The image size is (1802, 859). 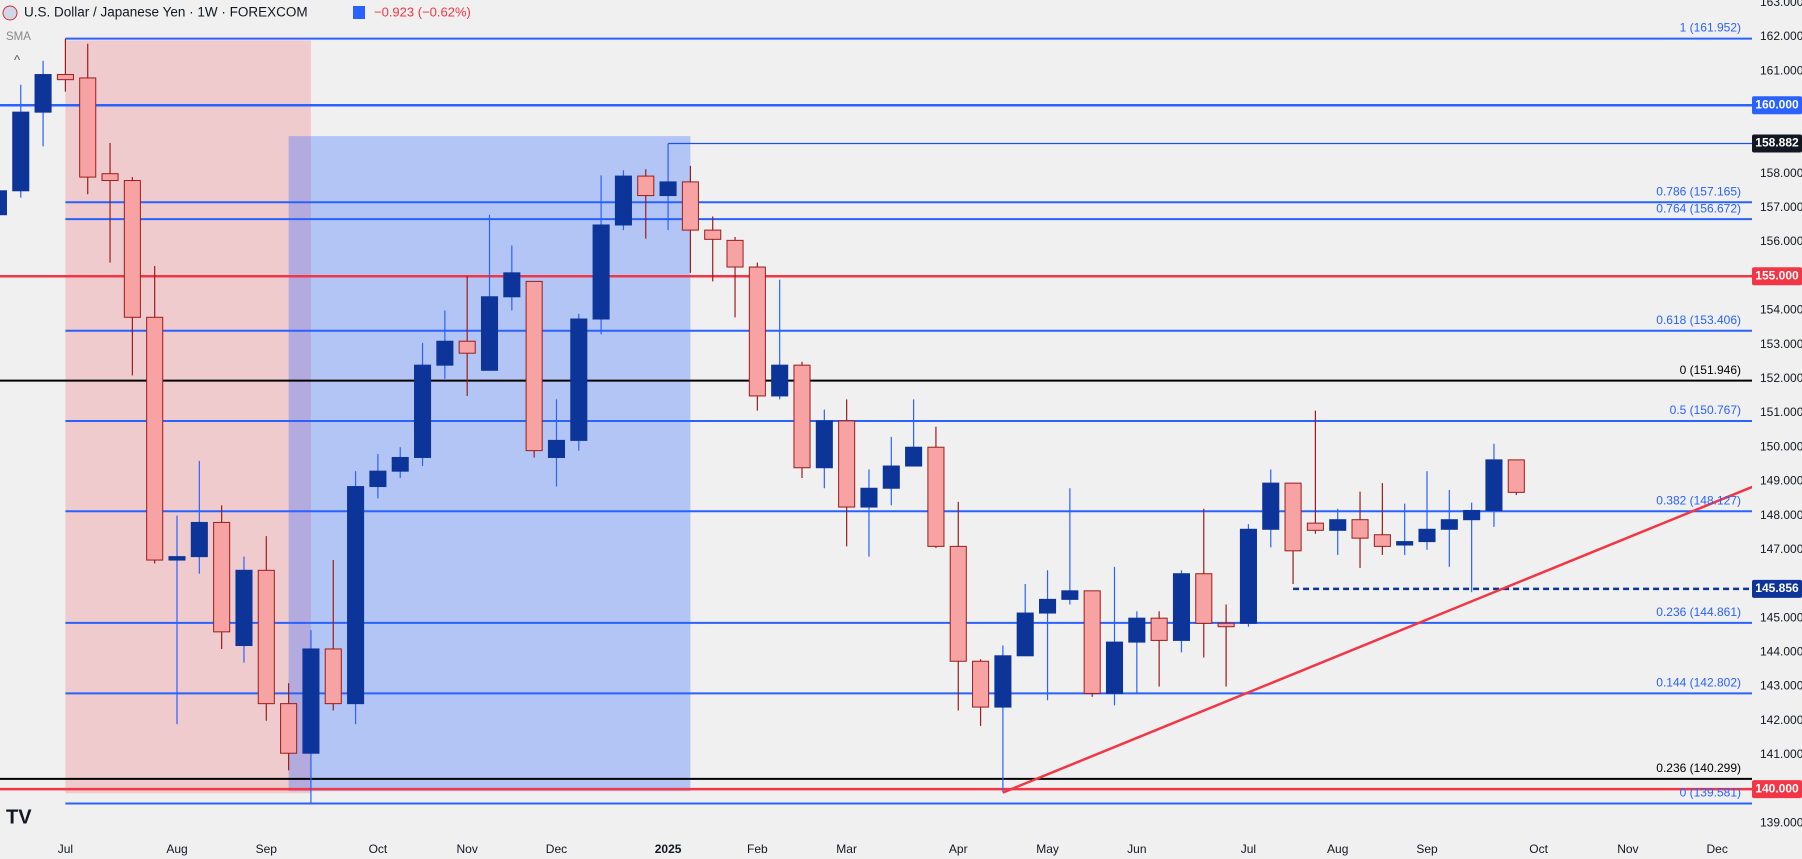 I want to click on price-box-label: 155.000, so click(x=1777, y=275).